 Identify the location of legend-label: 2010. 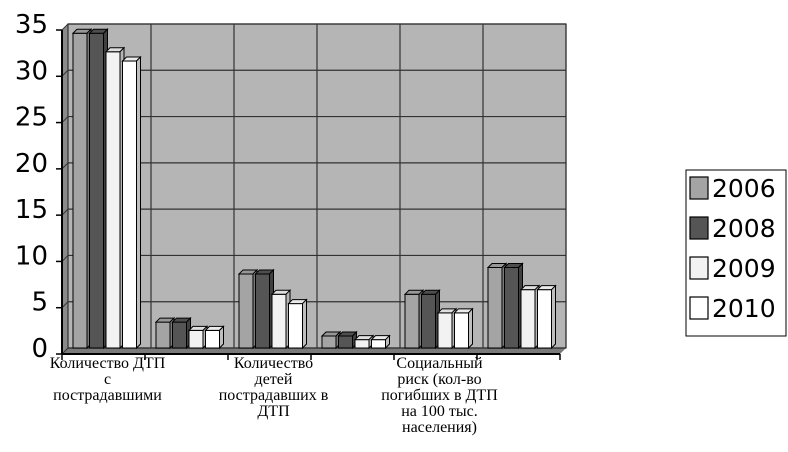
(744, 308).